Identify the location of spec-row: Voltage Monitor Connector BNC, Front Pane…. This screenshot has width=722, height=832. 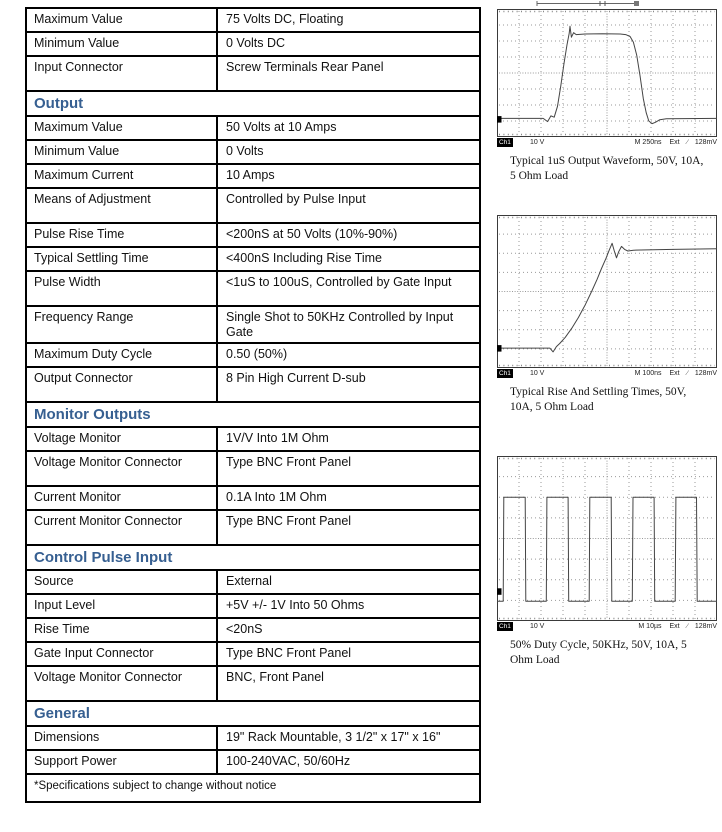
(253, 684).